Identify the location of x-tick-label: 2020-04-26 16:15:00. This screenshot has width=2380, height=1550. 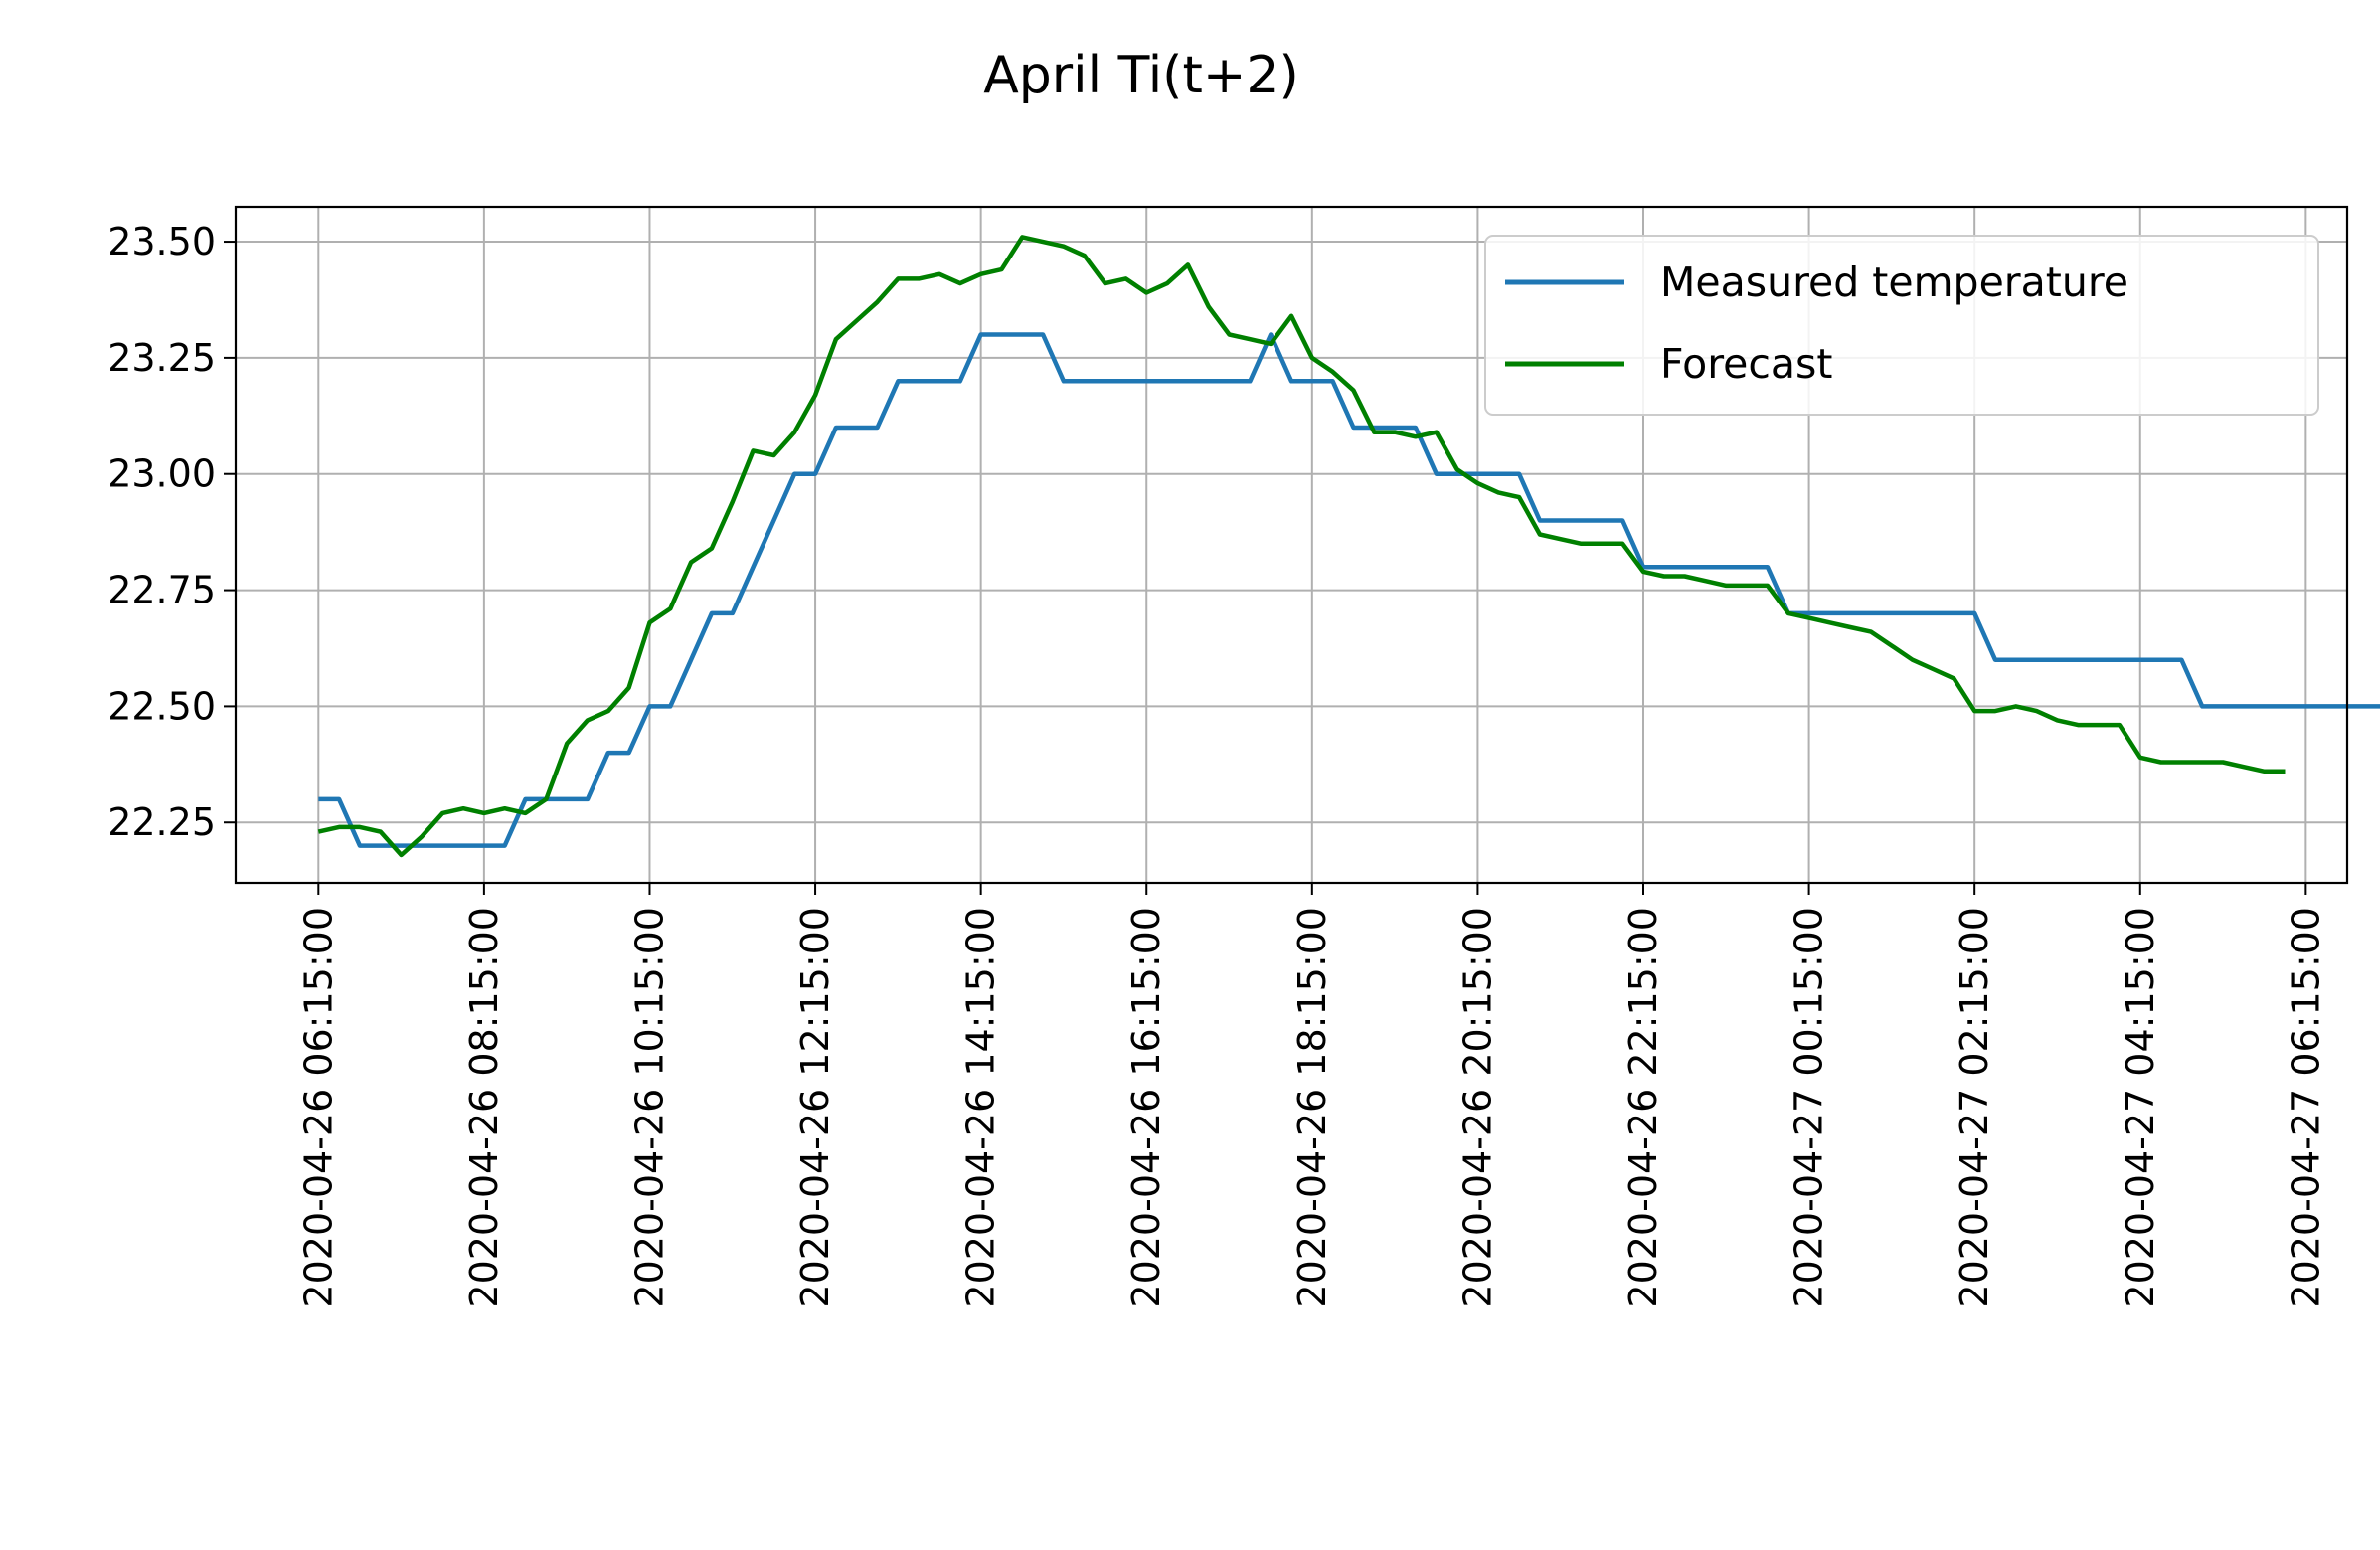
(1146, 1107).